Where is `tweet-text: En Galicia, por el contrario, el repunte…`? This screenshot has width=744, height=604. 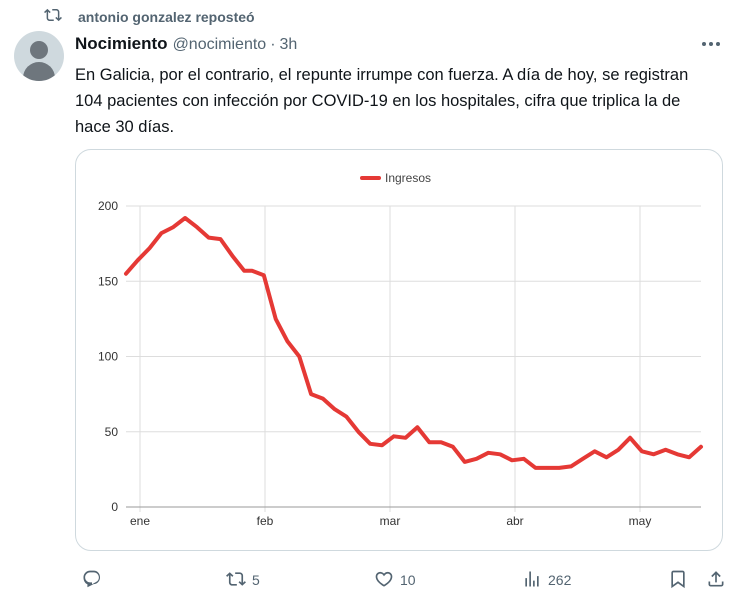 tweet-text: En Galicia, por el contrario, el repunte… is located at coordinates (382, 101).